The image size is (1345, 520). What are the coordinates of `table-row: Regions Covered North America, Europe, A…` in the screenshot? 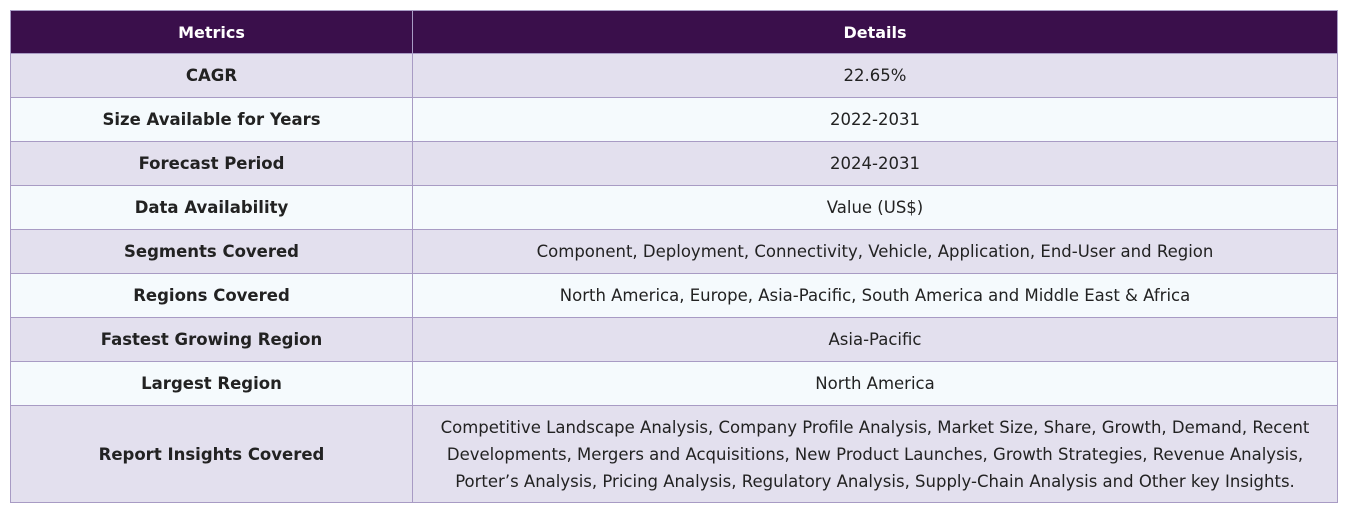 It's located at (674, 295).